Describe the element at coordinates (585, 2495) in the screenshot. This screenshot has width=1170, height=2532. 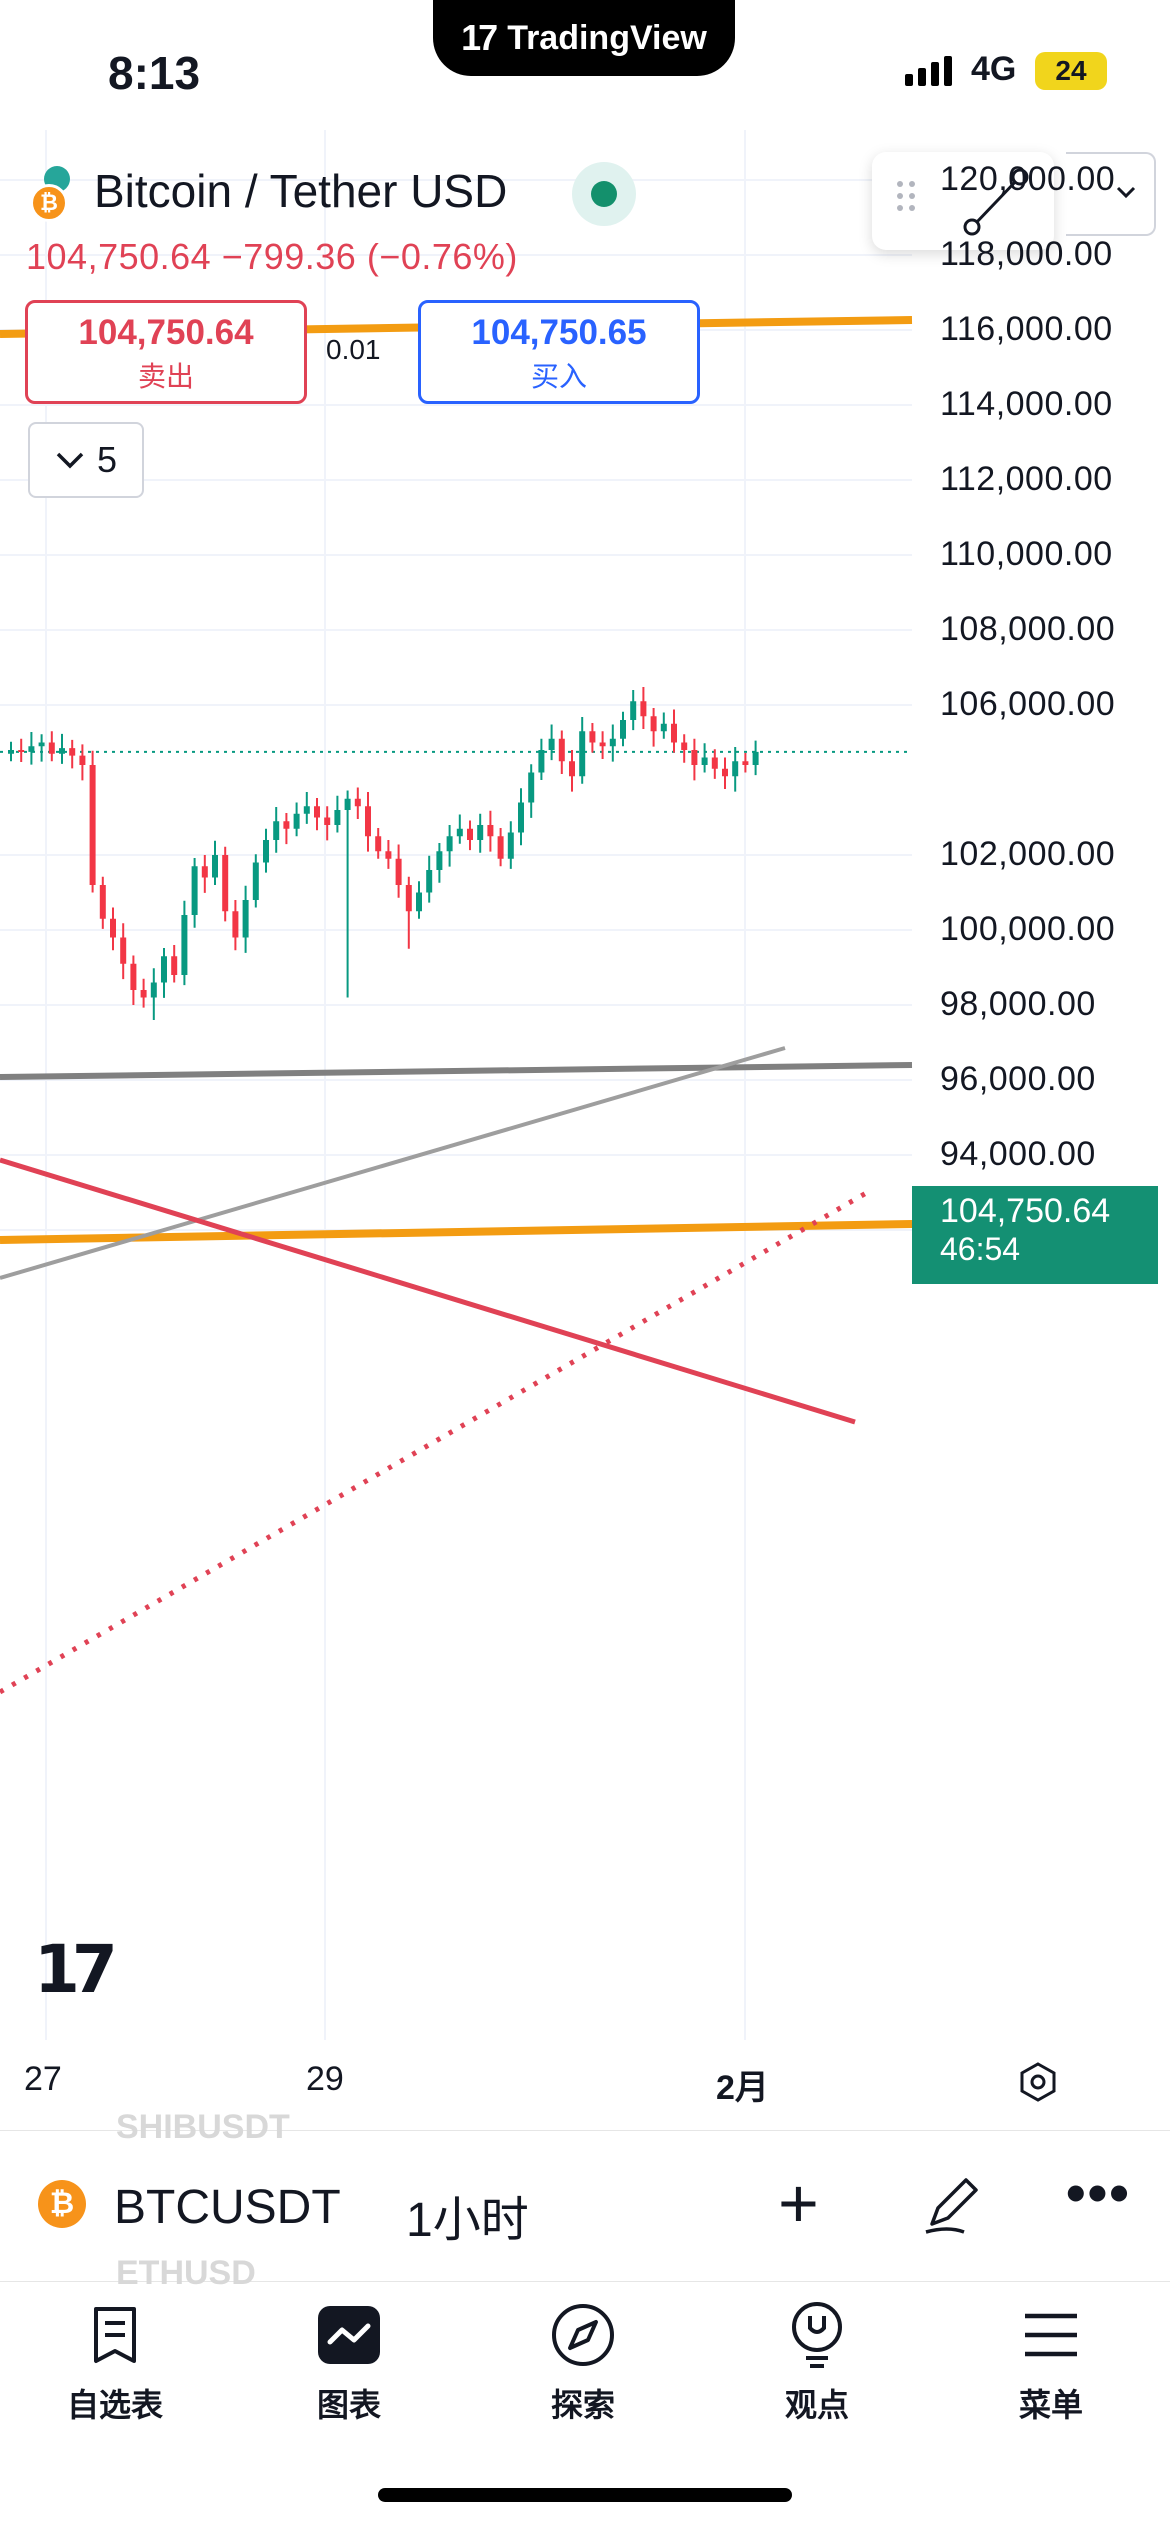
I see `home-indicator` at that location.